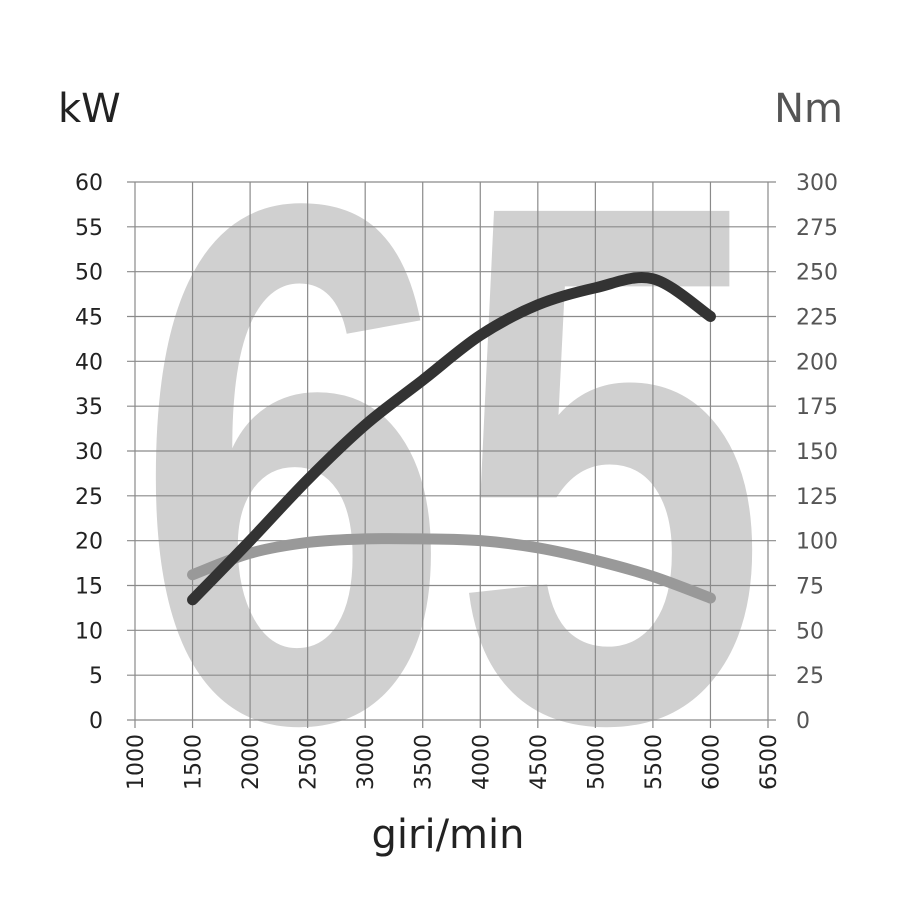 The image size is (900, 900). I want to click on y2-tick-label: 75, so click(810, 587).